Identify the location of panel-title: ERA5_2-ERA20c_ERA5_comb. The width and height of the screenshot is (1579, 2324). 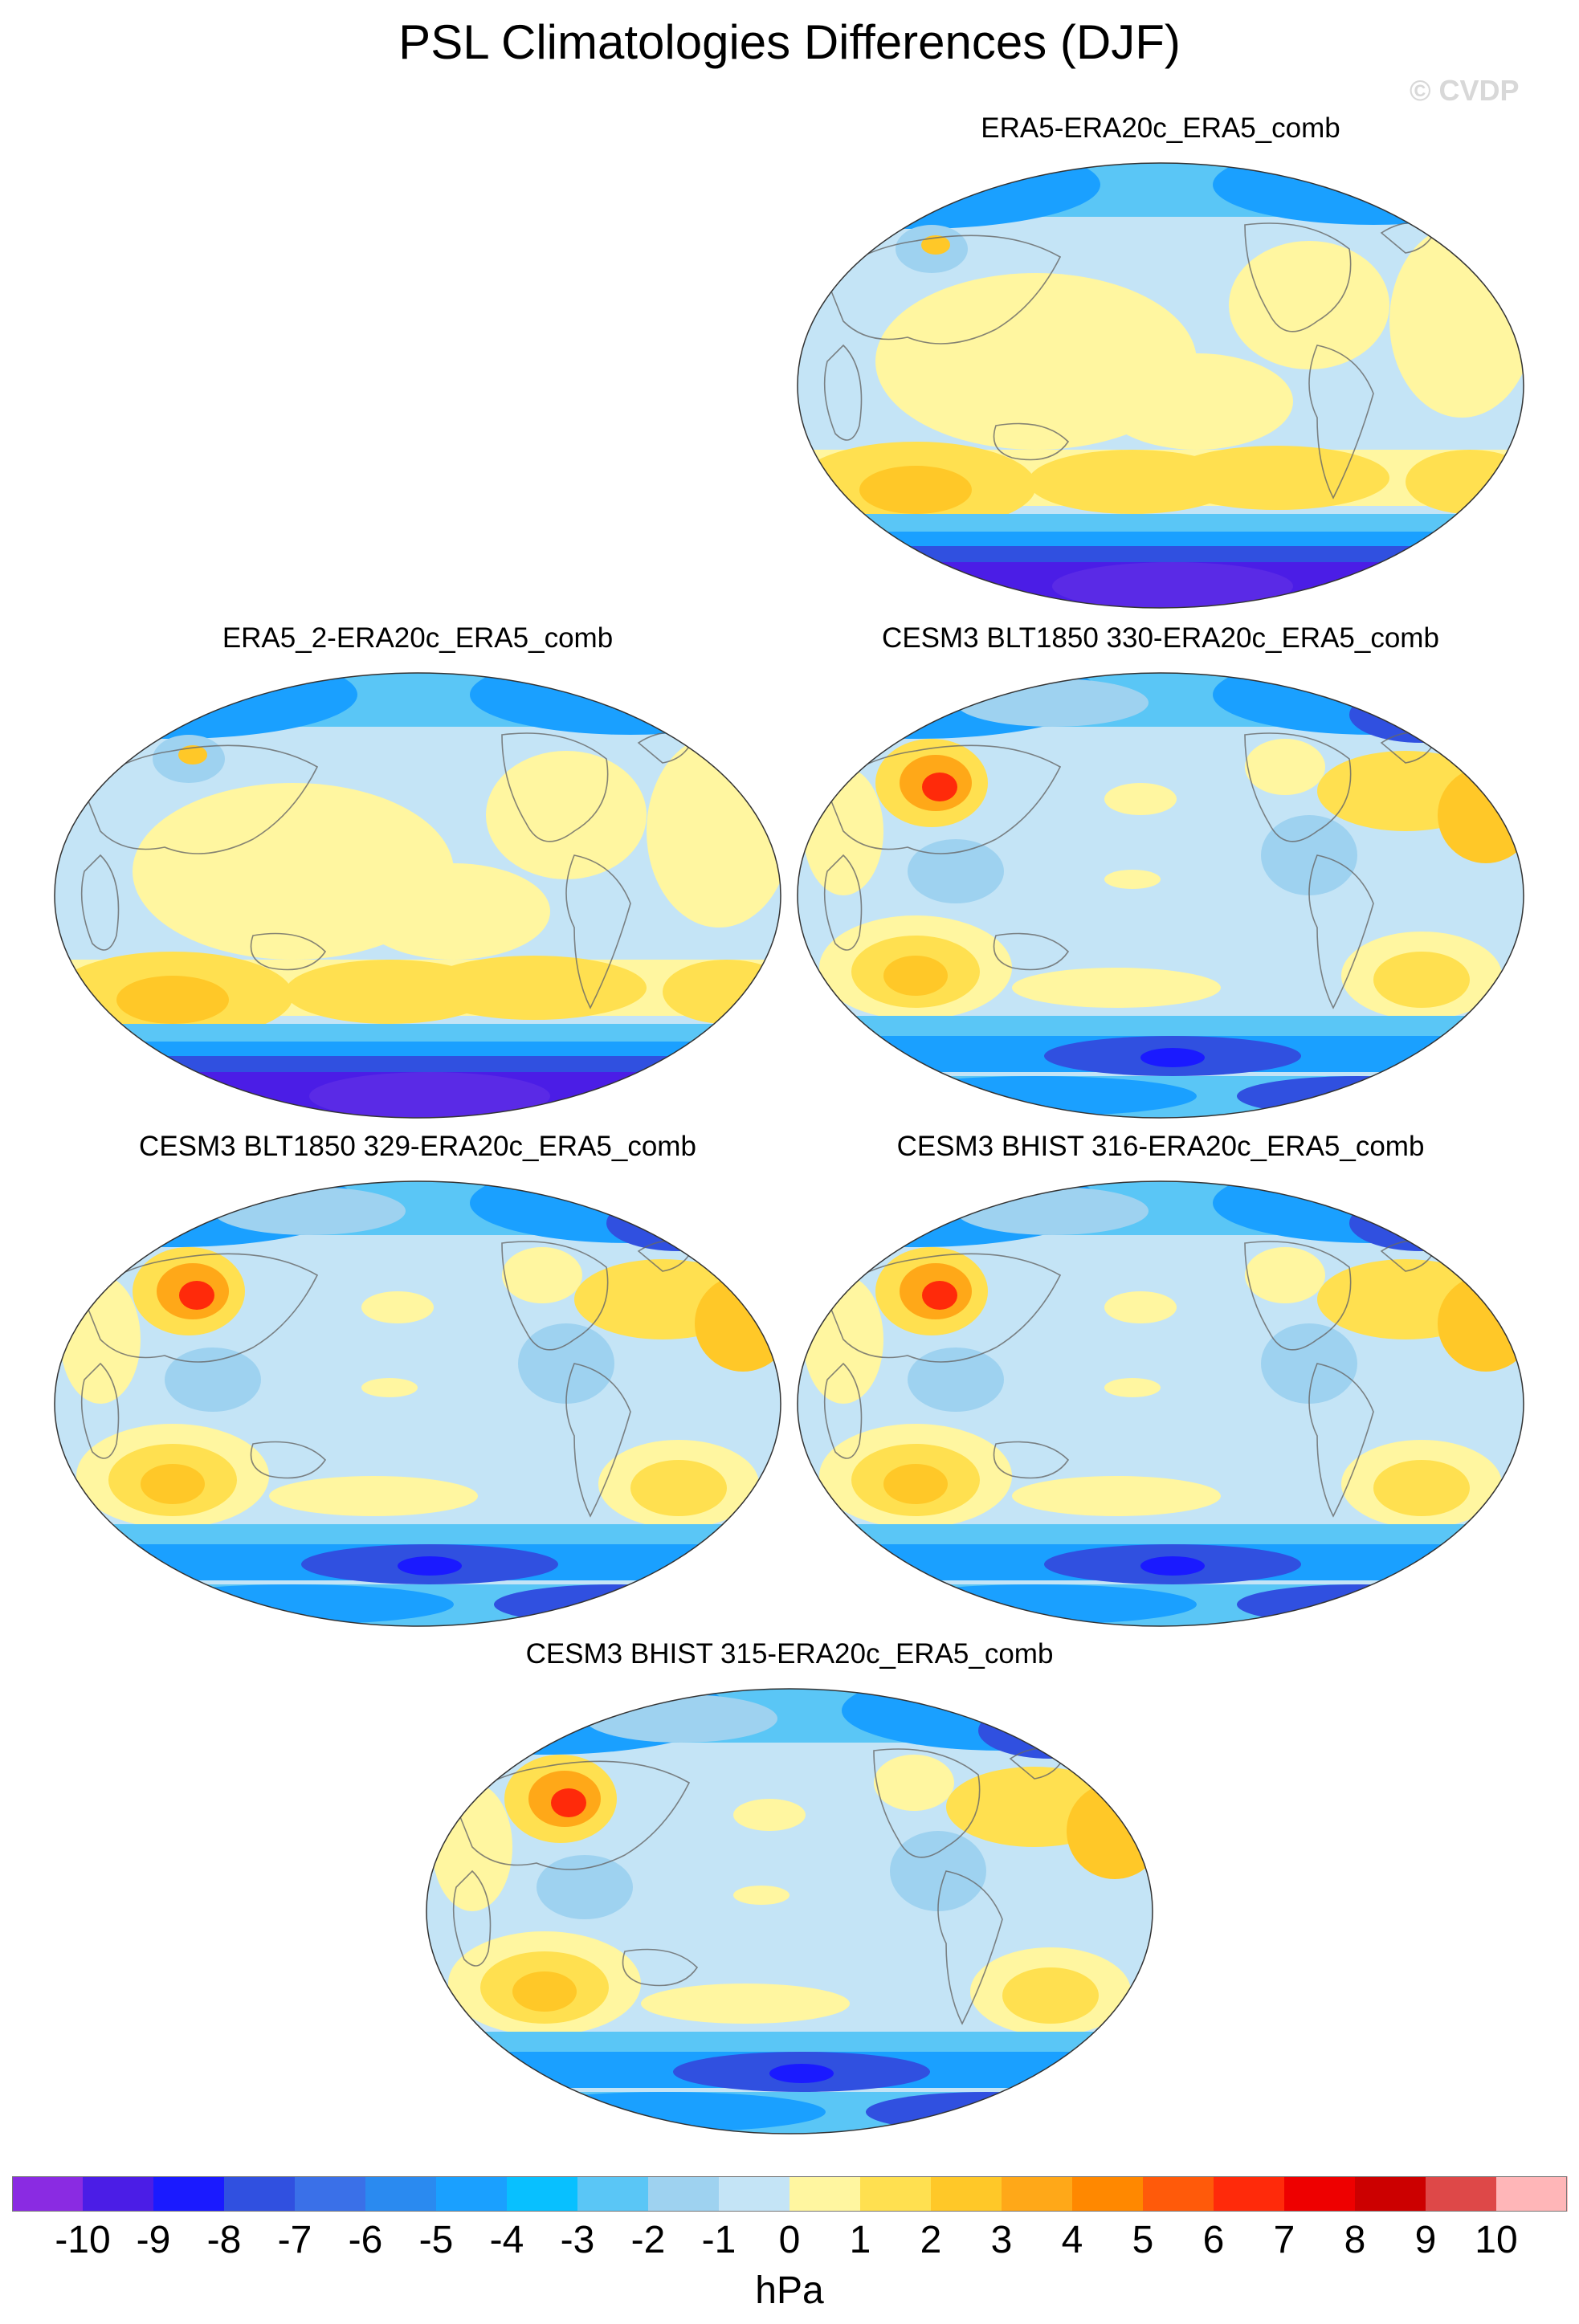
(418, 638).